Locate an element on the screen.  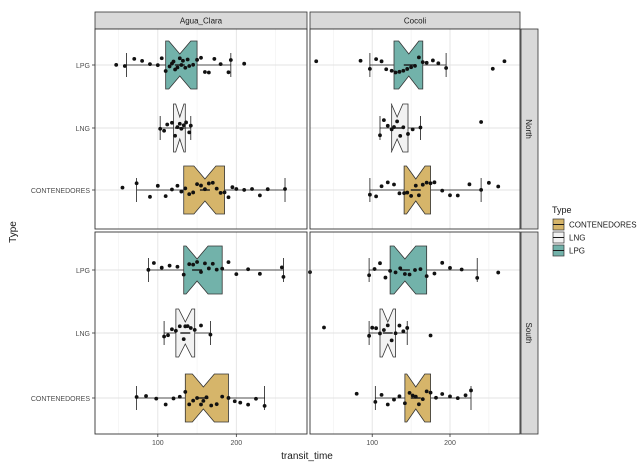
box-lpg is located at coordinates (203, 270).